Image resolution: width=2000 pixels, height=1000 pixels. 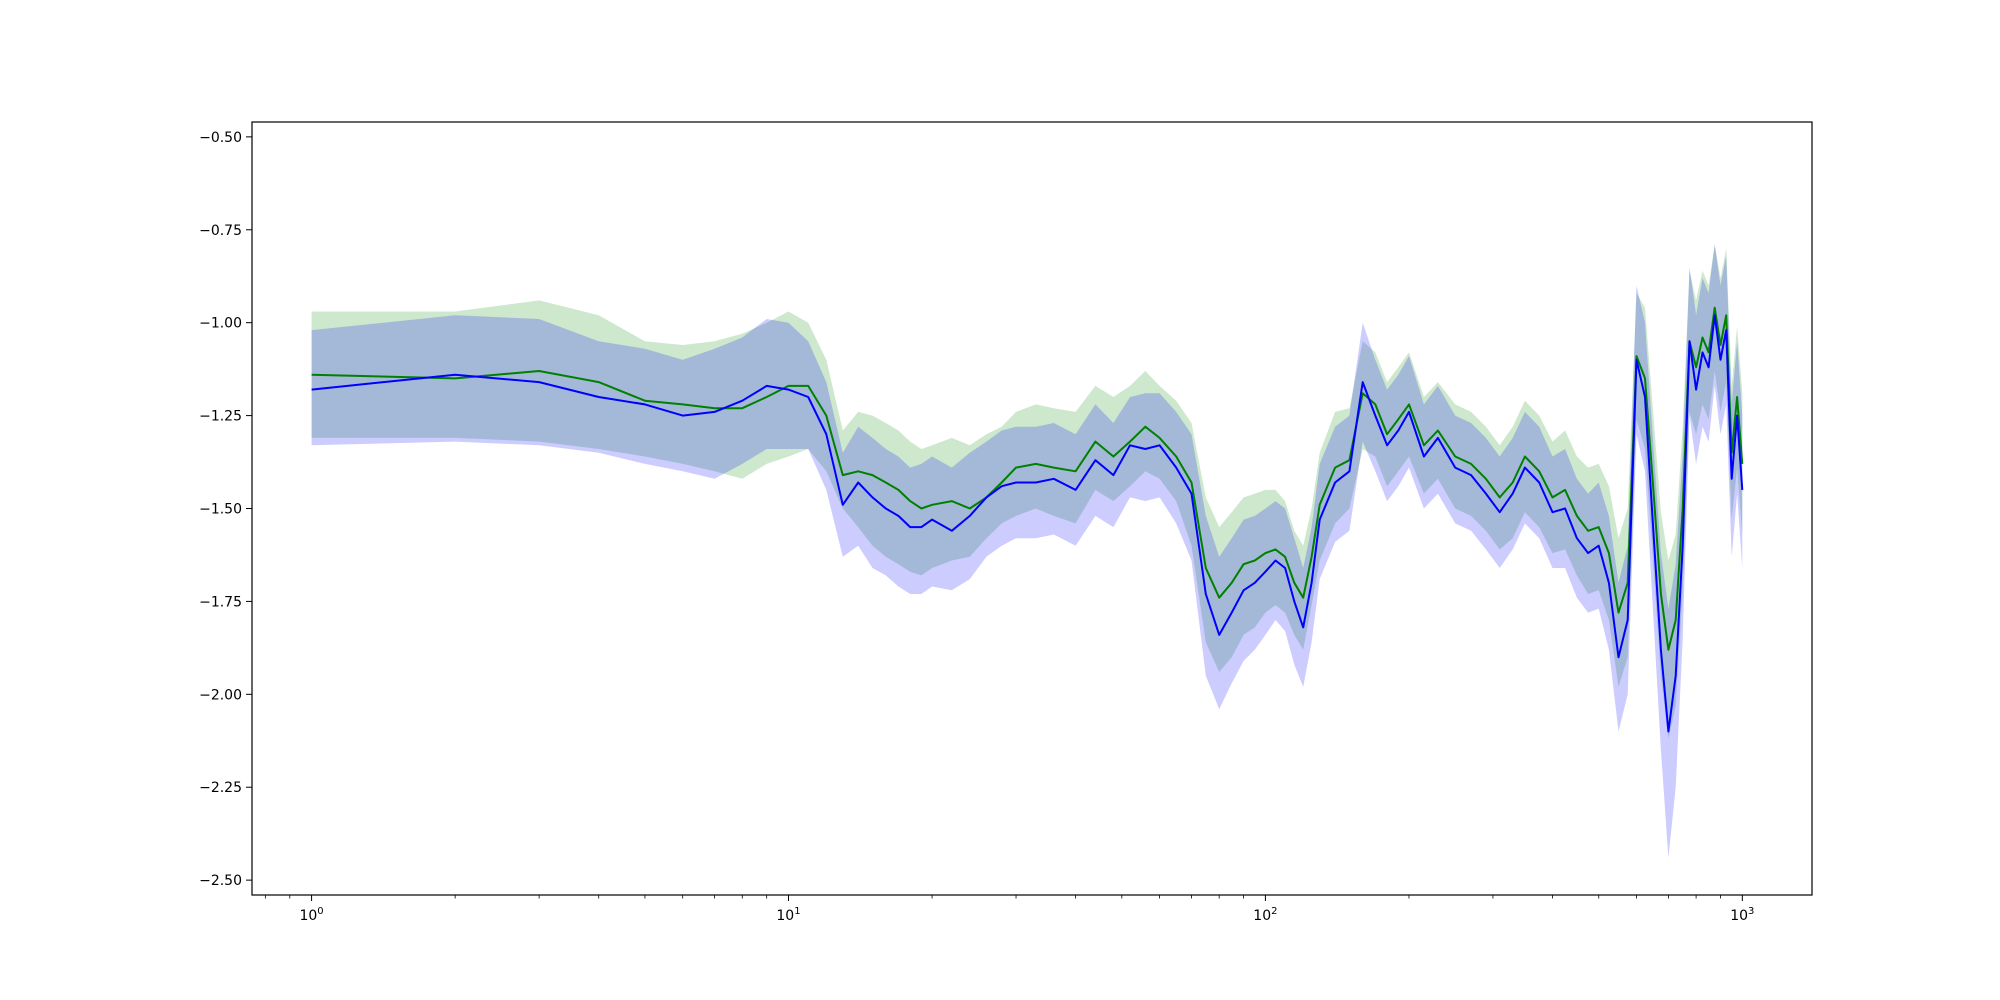 What do you see at coordinates (1742, 915) in the screenshot?
I see `x-tick-label: 103` at bounding box center [1742, 915].